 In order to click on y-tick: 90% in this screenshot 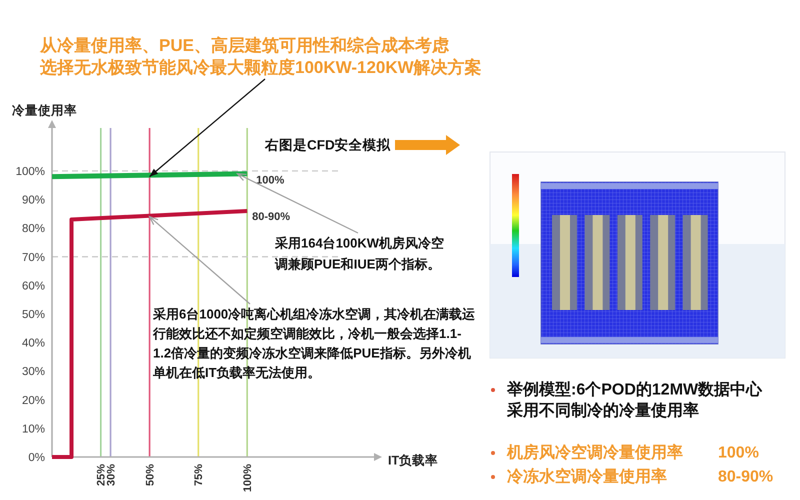, I will do `click(33, 200)`.